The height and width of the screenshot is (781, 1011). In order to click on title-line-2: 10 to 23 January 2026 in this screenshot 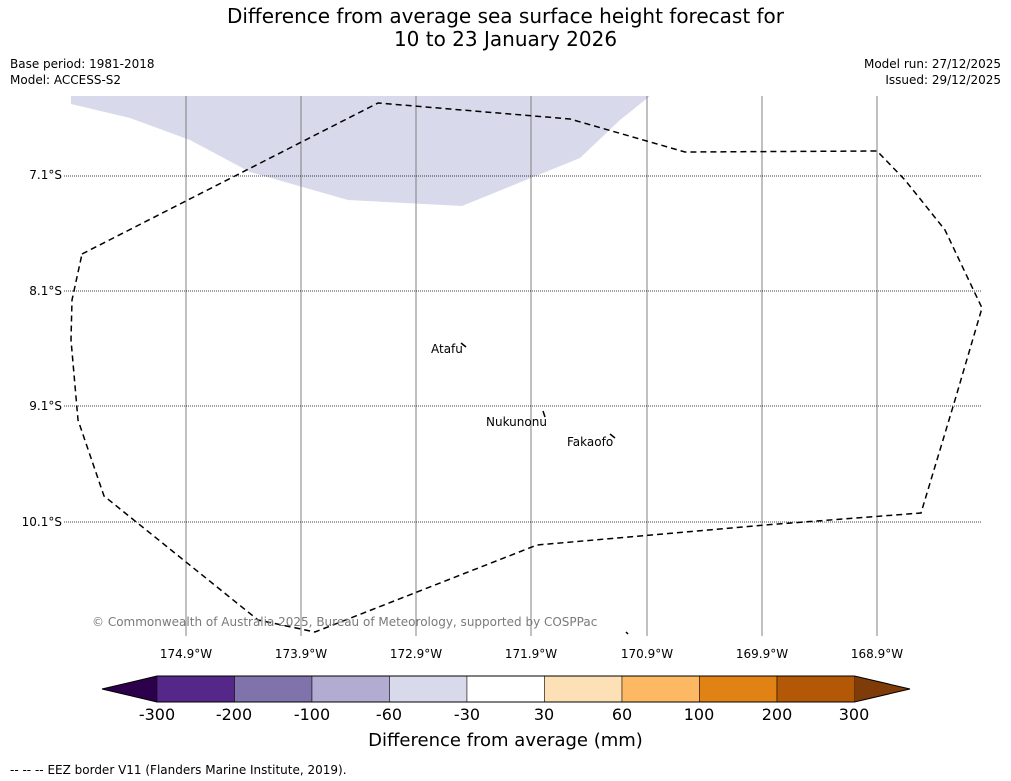, I will do `click(505, 39)`.